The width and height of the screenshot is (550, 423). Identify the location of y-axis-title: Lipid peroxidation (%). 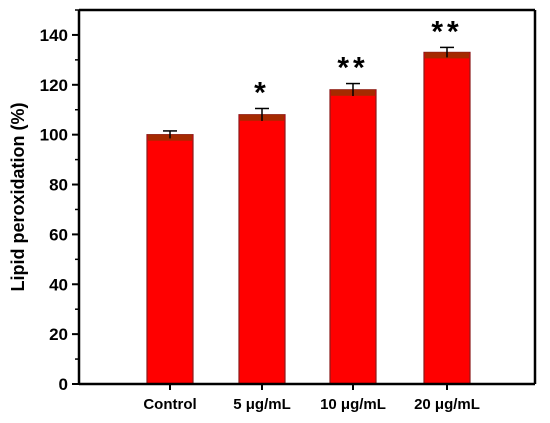
(18, 197).